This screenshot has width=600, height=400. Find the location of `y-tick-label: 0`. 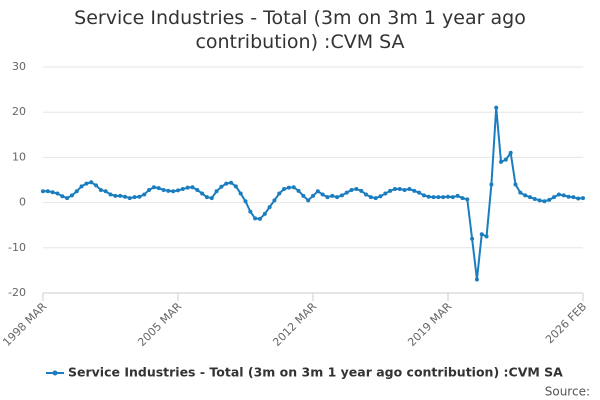

y-tick-label: 0 is located at coordinates (22, 202).